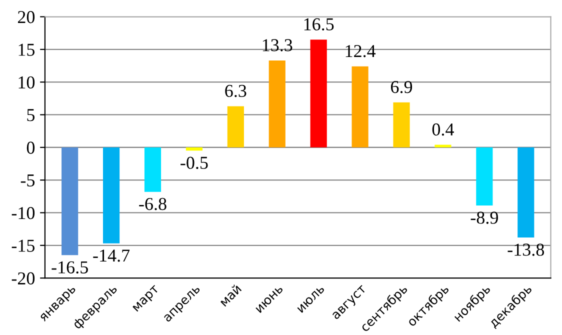 Image resolution: width=562 pixels, height=335 pixels. Describe the element at coordinates (26, 82) in the screenshot. I see `y-tick-label: 10` at that location.